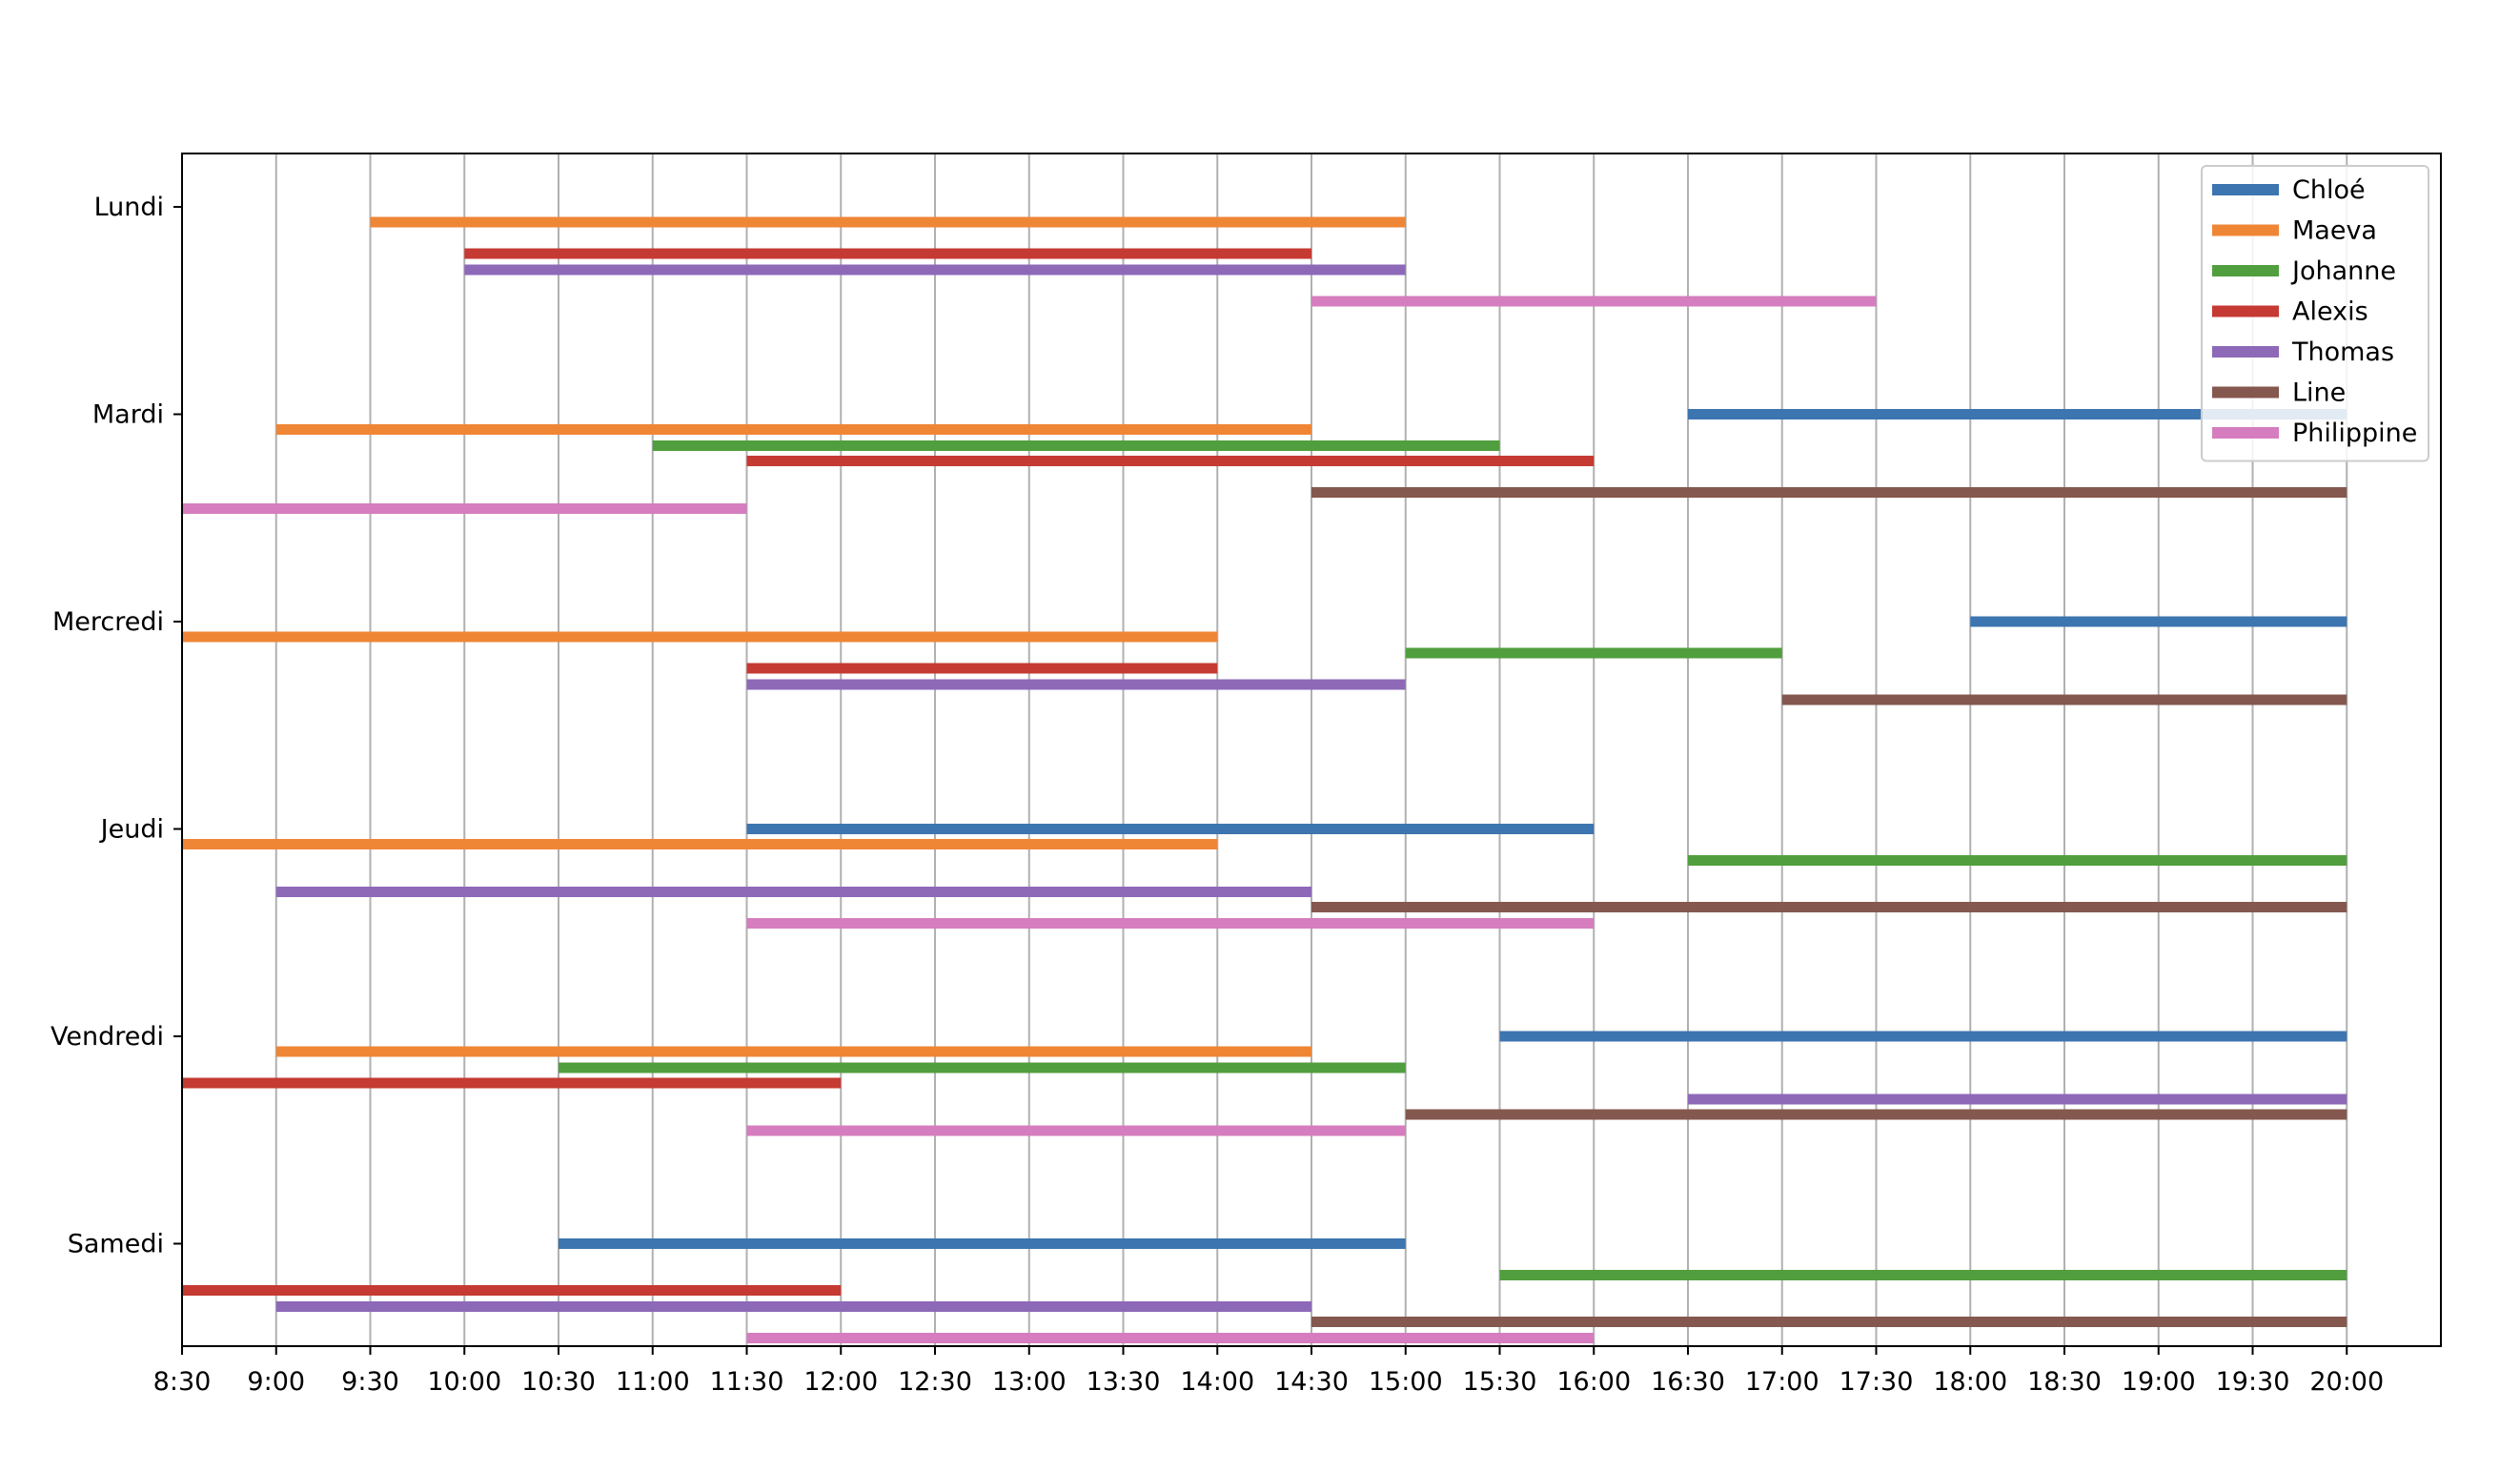 The image size is (2520, 1472). What do you see at coordinates (1500, 1382) in the screenshot?
I see `x-tick-label: 15:30` at bounding box center [1500, 1382].